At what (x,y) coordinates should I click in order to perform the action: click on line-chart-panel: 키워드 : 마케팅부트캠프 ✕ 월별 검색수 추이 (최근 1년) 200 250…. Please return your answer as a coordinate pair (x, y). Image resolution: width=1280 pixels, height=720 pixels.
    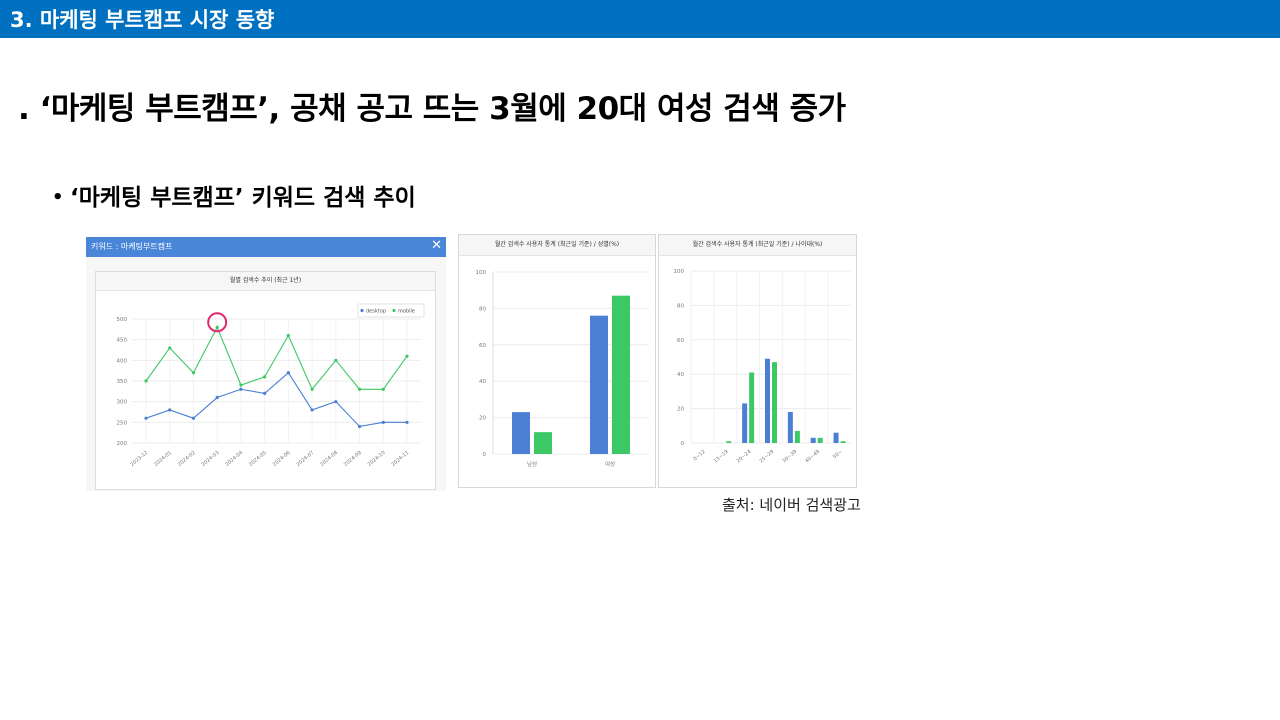
    Looking at the image, I should click on (266, 364).